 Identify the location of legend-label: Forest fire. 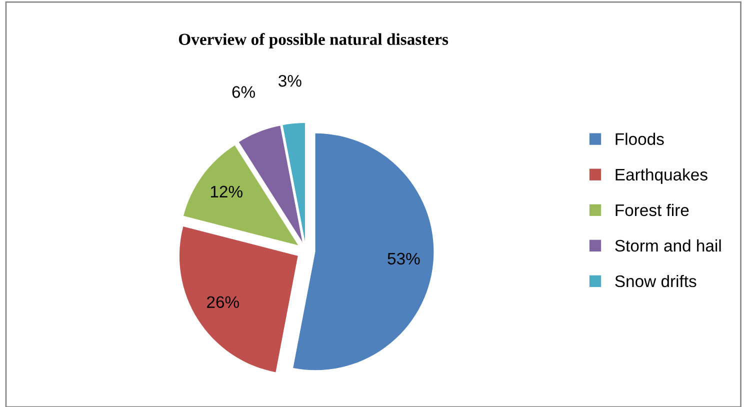
(652, 210).